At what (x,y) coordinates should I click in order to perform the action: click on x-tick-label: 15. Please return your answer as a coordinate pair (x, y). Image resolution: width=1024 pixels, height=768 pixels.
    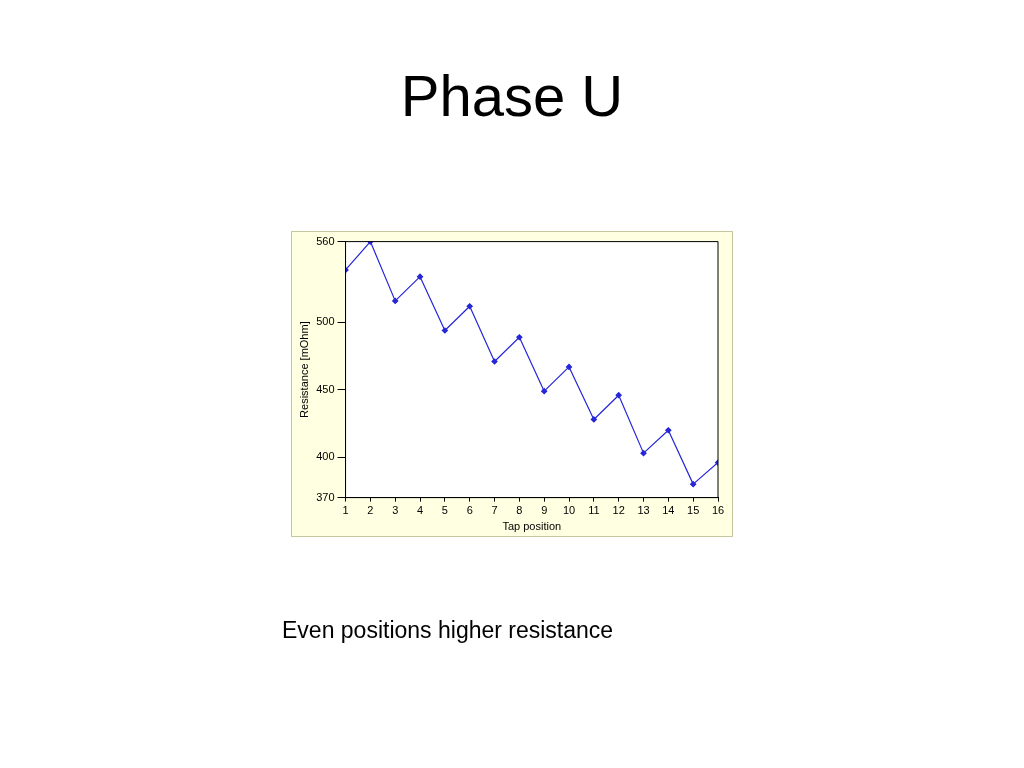
    Looking at the image, I should click on (693, 510).